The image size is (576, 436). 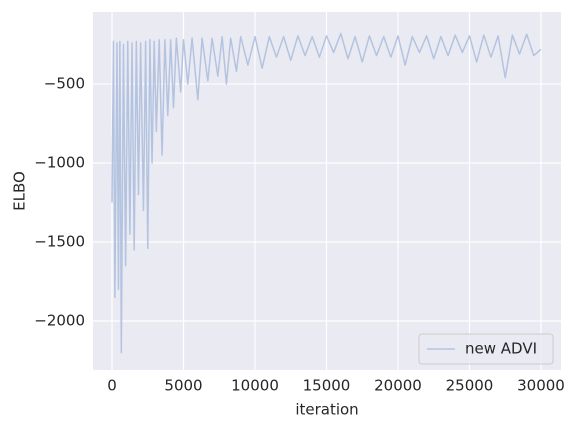 What do you see at coordinates (470, 386) in the screenshot?
I see `x-tick-label: 25000` at bounding box center [470, 386].